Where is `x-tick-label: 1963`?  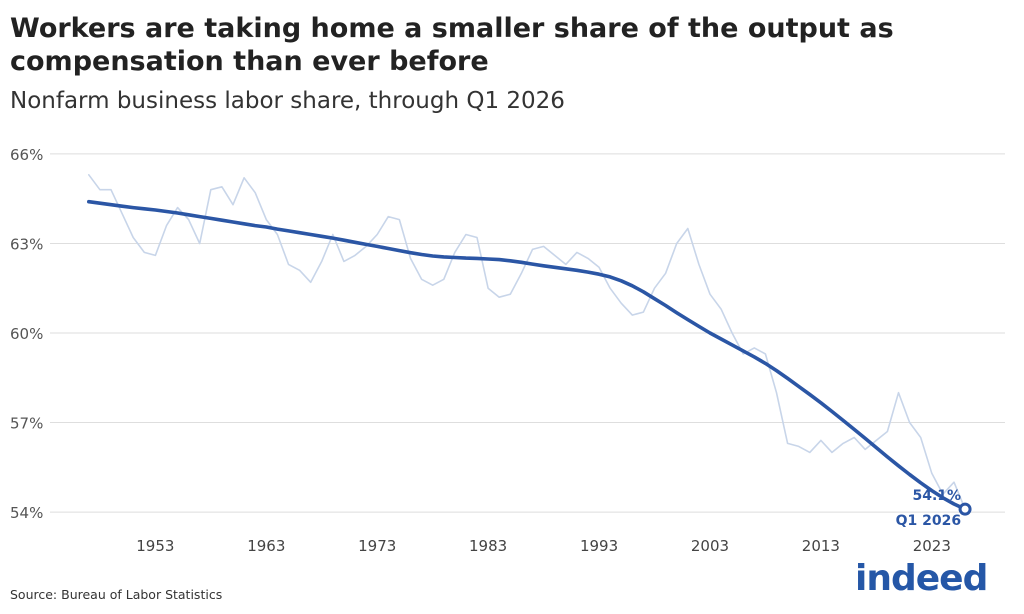 x-tick-label: 1963 is located at coordinates (266, 546).